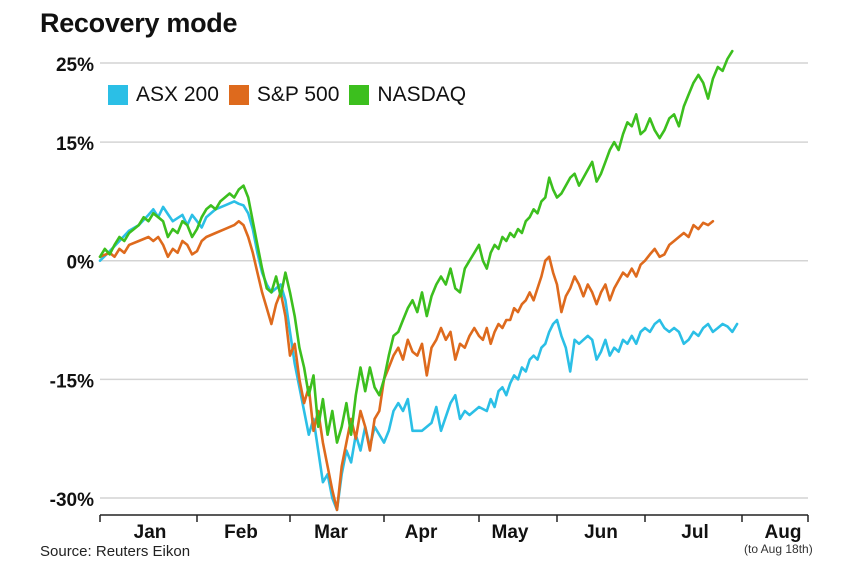  What do you see at coordinates (783, 532) in the screenshot?
I see `x-tick-label: Aug` at bounding box center [783, 532].